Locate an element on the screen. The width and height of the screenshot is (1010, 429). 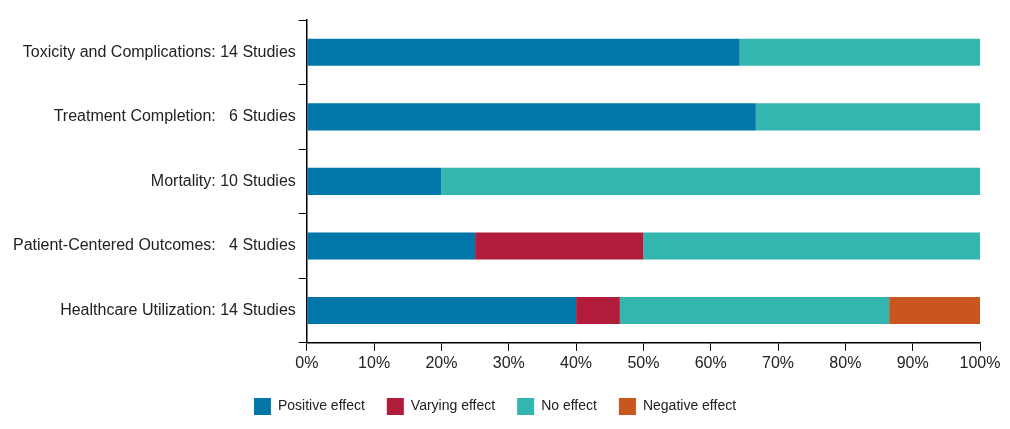
y-tick-label: Mortality: 10 Studies is located at coordinates (223, 180).